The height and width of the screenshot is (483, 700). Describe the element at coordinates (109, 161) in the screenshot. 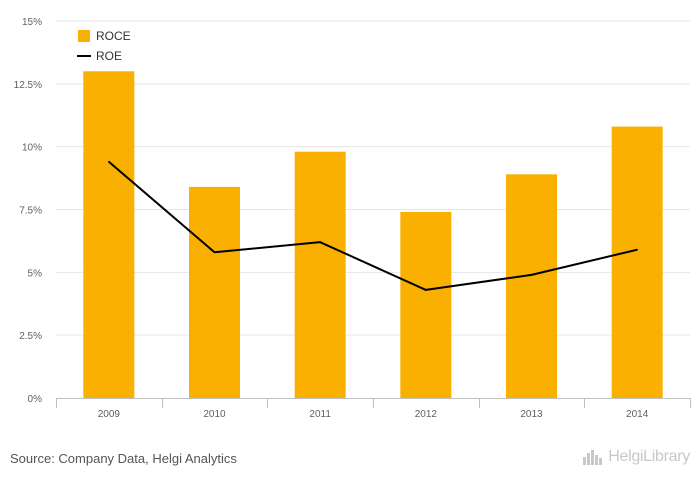

I see `roe-point-2009` at that location.